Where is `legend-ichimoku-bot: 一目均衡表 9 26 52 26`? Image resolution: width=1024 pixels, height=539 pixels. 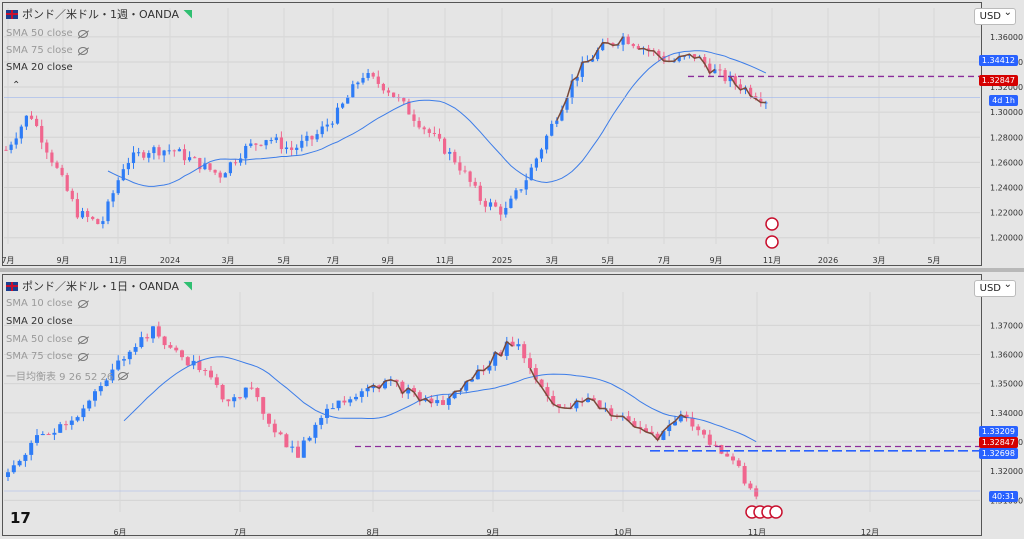 legend-ichimoku-bot: 一目均衡表 9 26 52 26 is located at coordinates (67, 375).